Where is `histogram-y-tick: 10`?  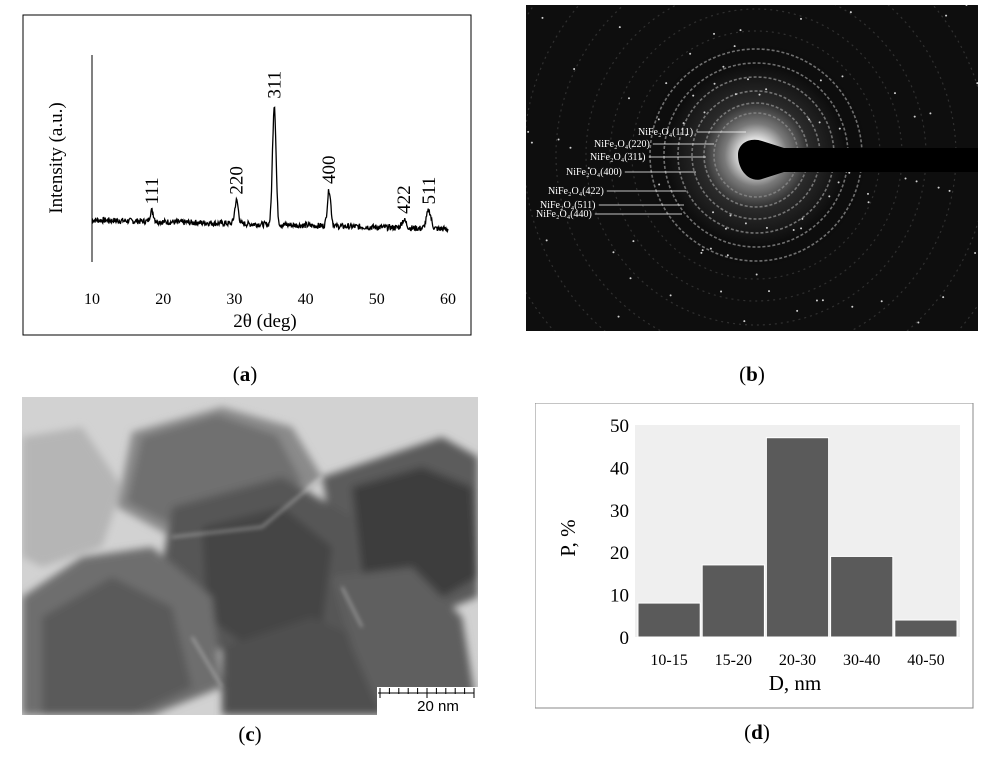 histogram-y-tick: 10 is located at coordinates (619, 596).